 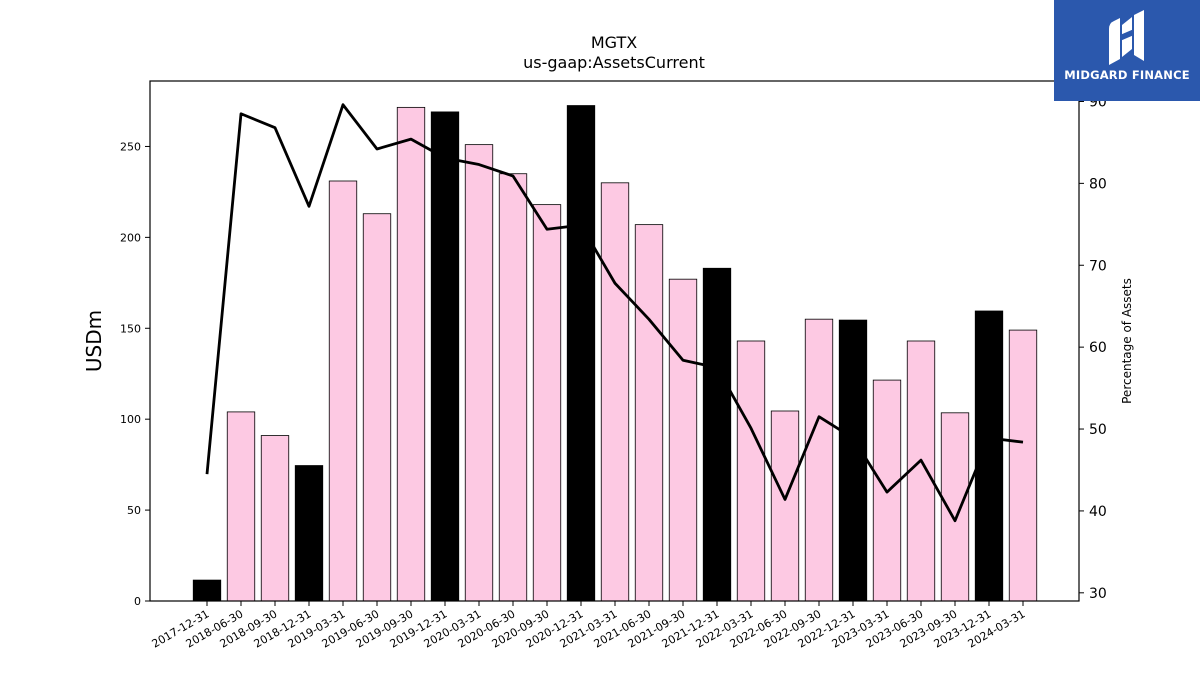 I want to click on y2-tick-label: 60, so click(x=1098, y=348).